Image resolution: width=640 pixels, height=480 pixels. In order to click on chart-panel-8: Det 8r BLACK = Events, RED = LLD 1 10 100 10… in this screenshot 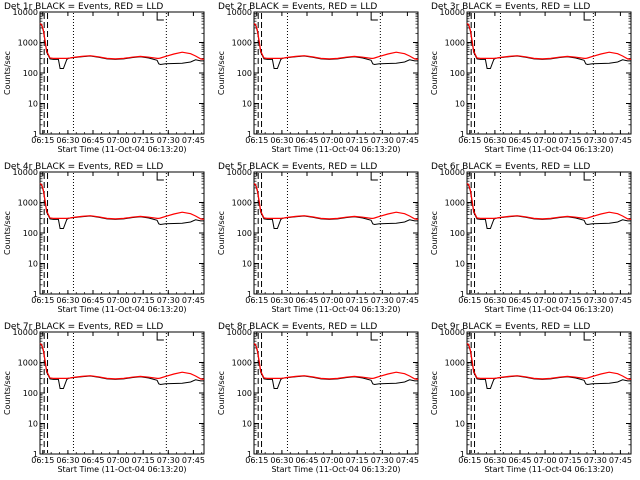, I will do `click(318, 398)`.